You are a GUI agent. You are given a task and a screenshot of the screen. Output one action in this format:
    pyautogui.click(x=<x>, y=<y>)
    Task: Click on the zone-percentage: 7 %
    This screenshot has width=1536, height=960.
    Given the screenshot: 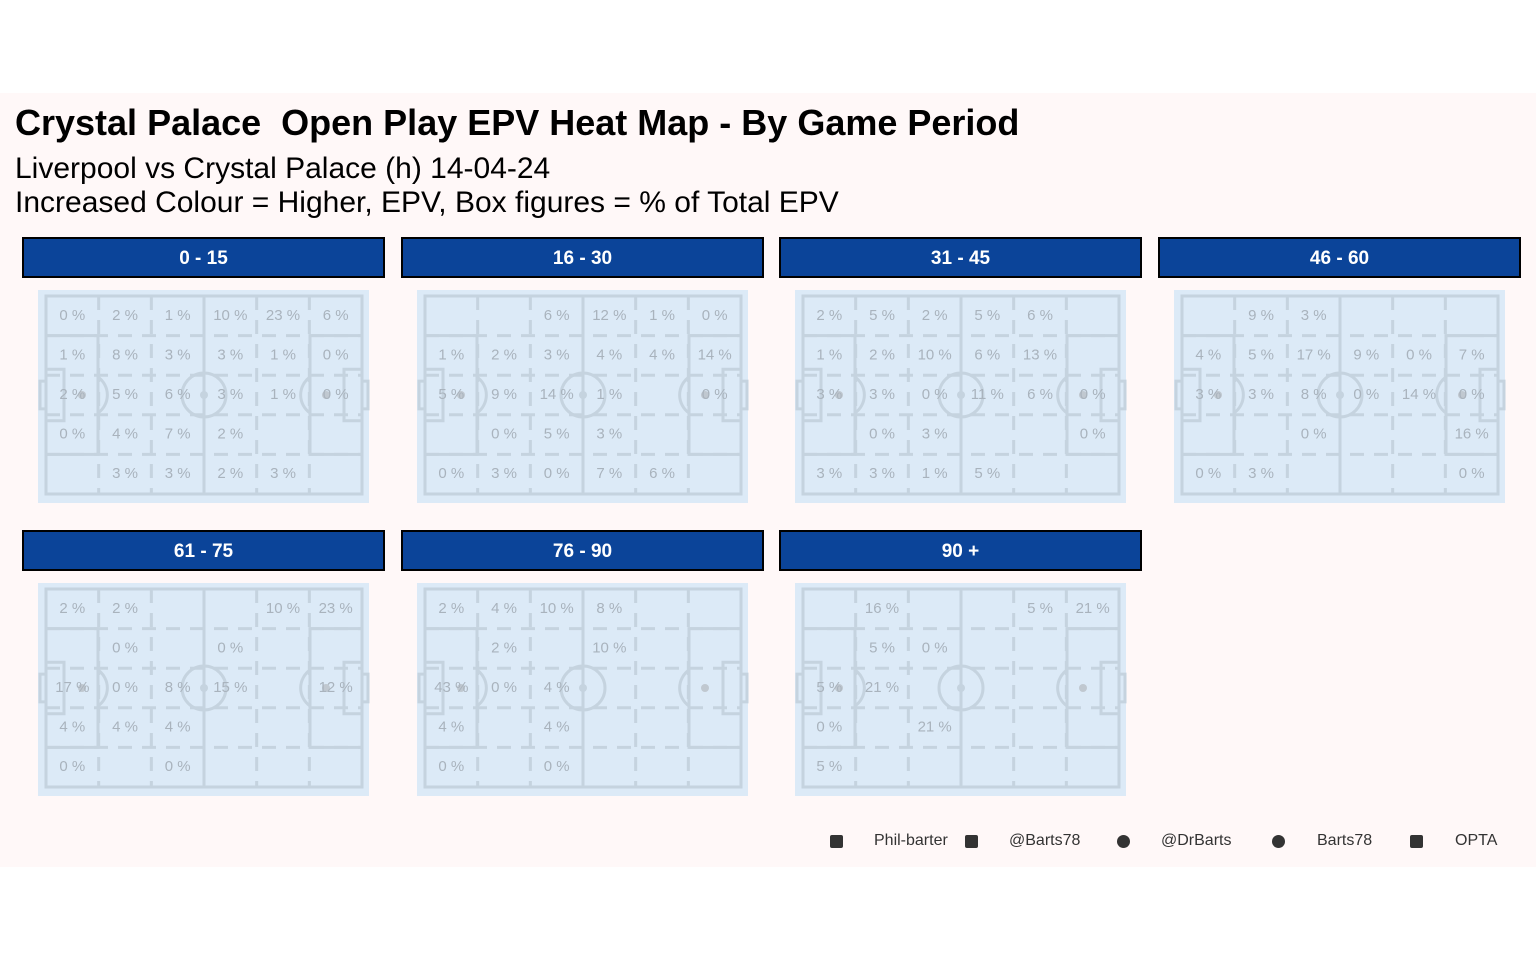 What is the action you would take?
    pyautogui.click(x=178, y=434)
    